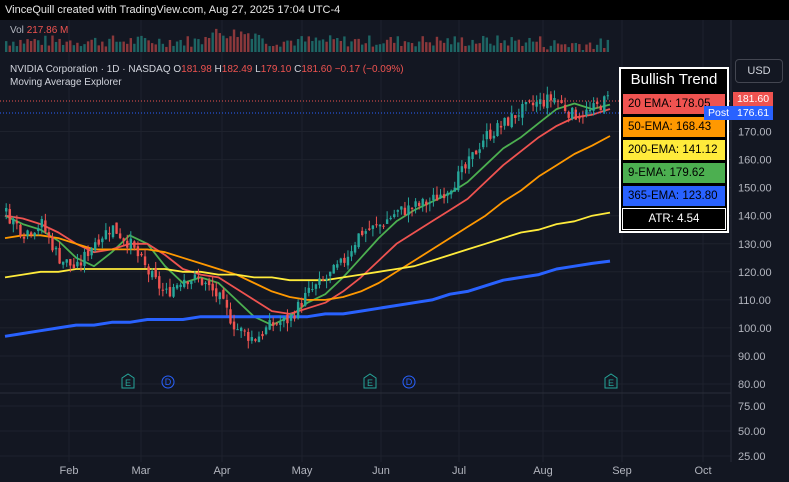 The width and height of the screenshot is (789, 482). Describe the element at coordinates (759, 71) in the screenshot. I see `currency-button: USD` at that location.